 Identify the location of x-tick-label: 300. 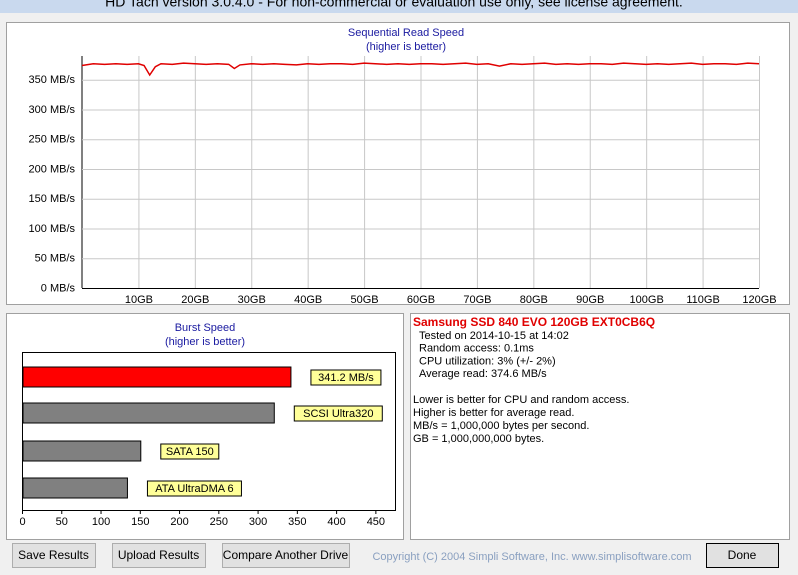
(258, 522).